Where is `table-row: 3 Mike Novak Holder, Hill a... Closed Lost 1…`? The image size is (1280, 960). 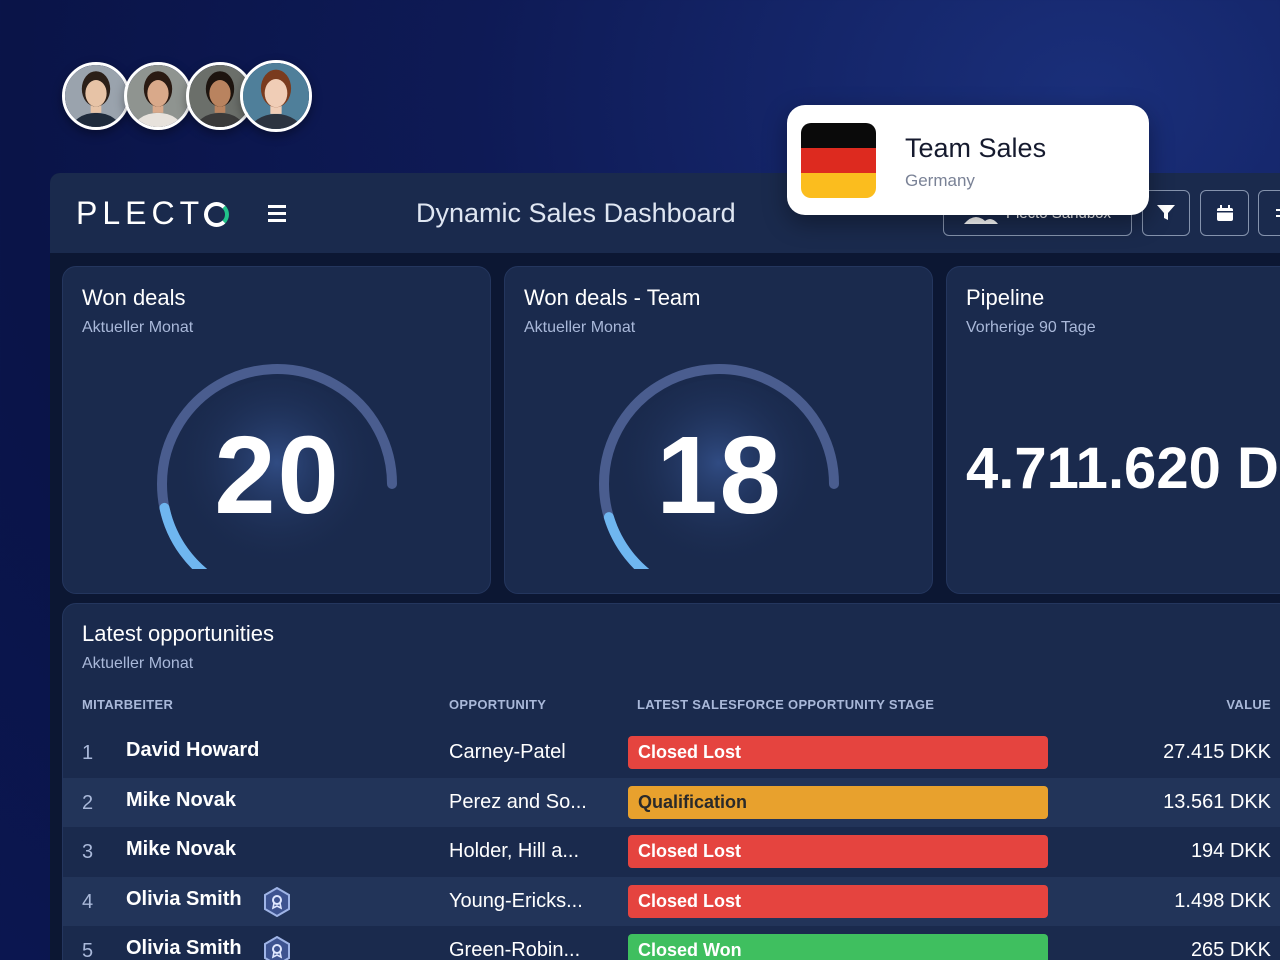 table-row: 3 Mike Novak Holder, Hill a... Closed Lost 1… is located at coordinates (671, 851).